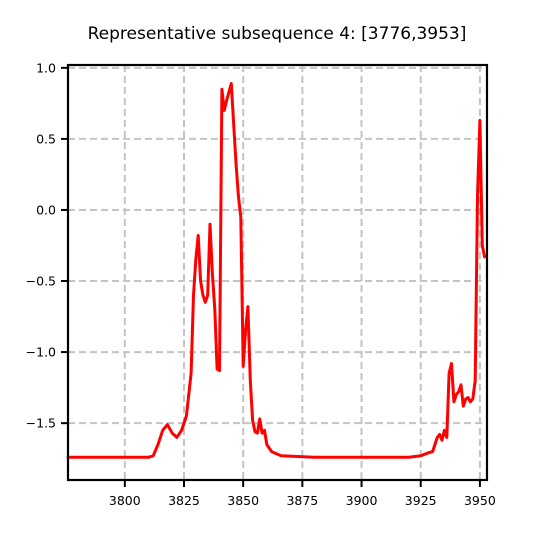 Image resolution: width=540 pixels, height=540 pixels. What do you see at coordinates (302, 500) in the screenshot?
I see `x-tick-label: 3875` at bounding box center [302, 500].